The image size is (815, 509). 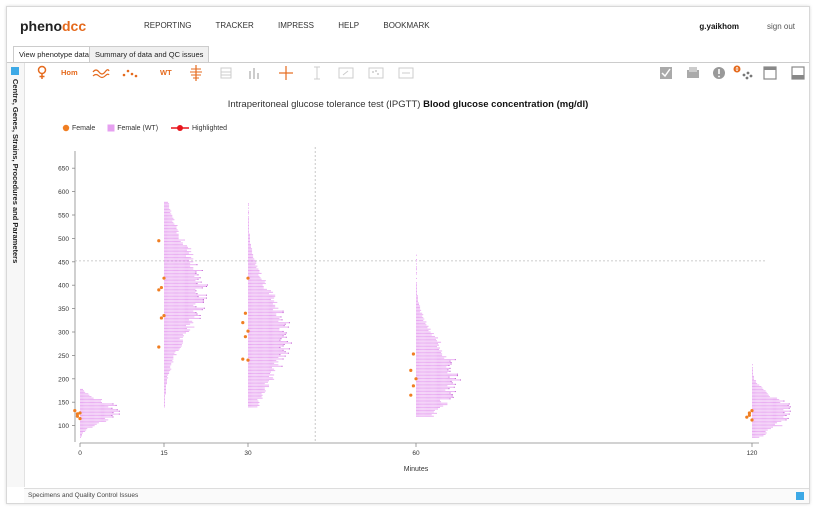 What do you see at coordinates (286, 73) in the screenshot?
I see `crosshair-icon` at bounding box center [286, 73].